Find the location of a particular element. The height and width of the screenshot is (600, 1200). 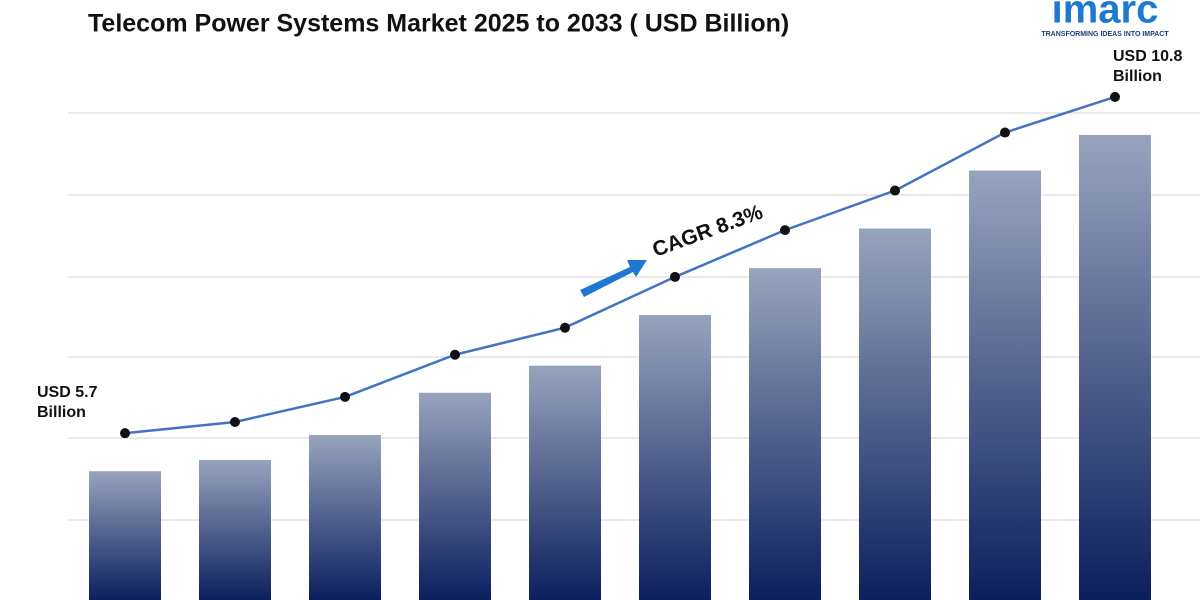

cagr-arrow is located at coordinates (613, 278).